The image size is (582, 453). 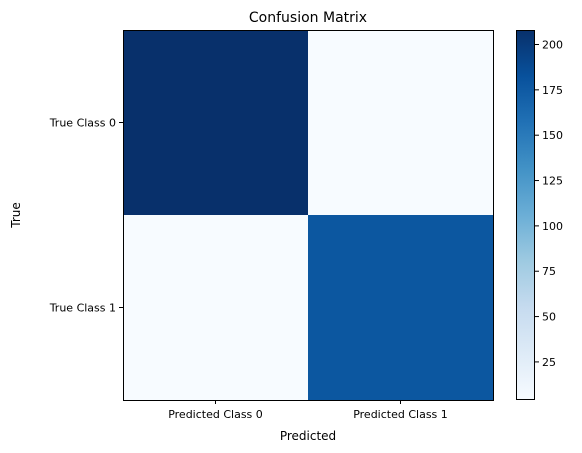 I want to click on colorbar-tick-label: 125, so click(x=552, y=181).